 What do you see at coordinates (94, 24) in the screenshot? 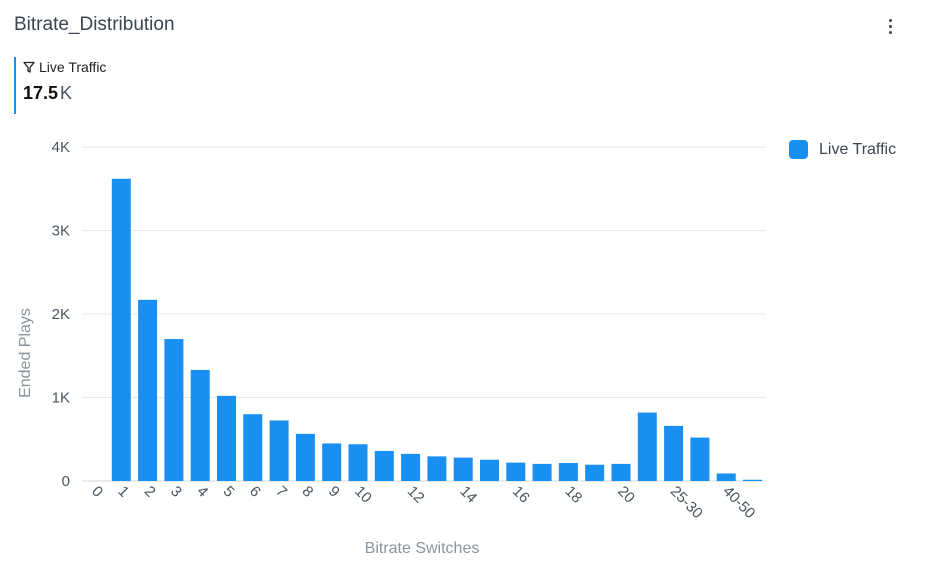
I see `chart-title: Bitrate_Distribution` at bounding box center [94, 24].